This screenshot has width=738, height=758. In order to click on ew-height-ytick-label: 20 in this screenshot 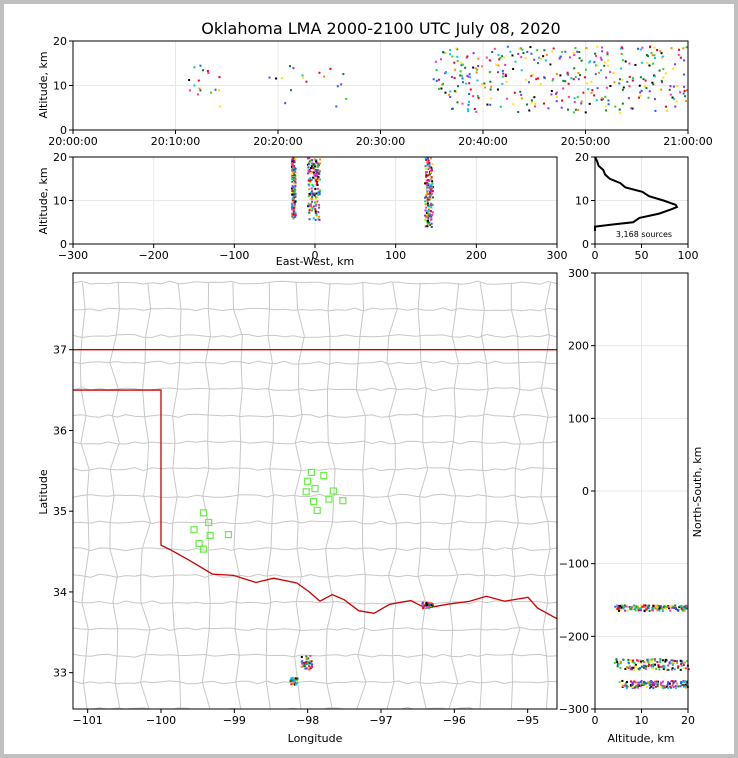, I will do `click(60, 157)`.